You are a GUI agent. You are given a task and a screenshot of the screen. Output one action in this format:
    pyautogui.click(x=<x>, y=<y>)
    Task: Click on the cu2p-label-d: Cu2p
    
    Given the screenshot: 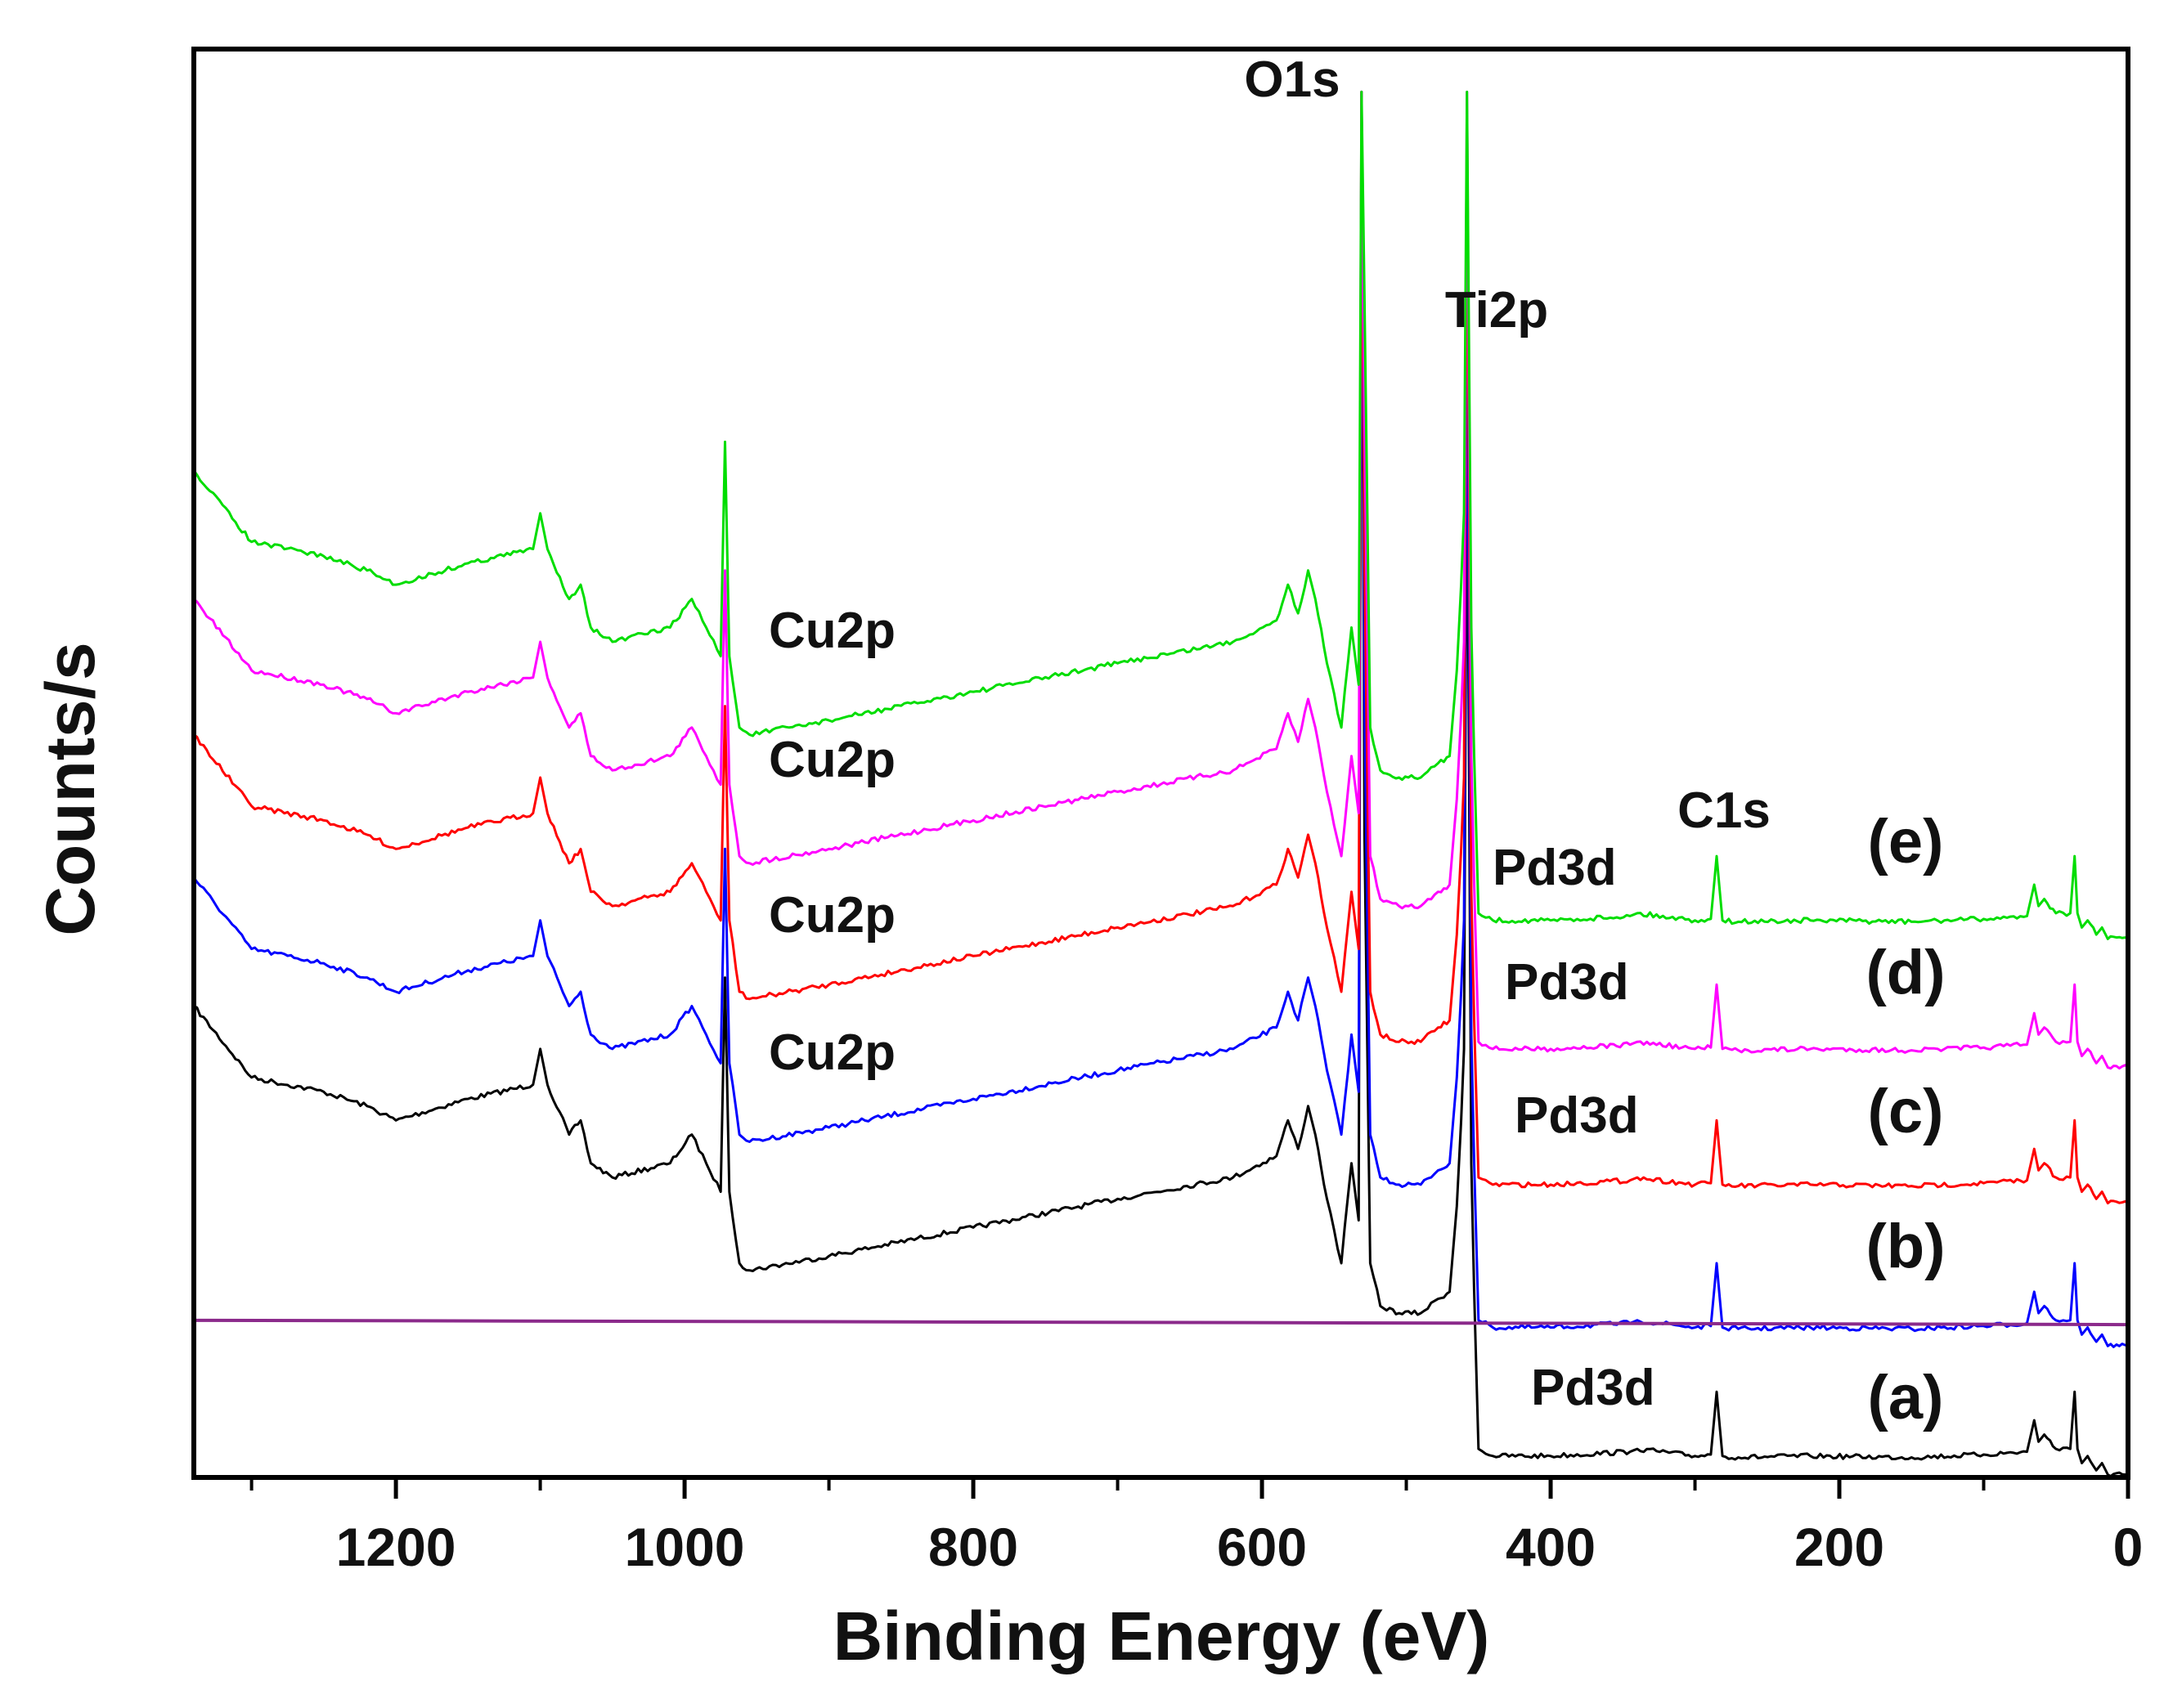 What is the action you would take?
    pyautogui.click(x=832, y=760)
    